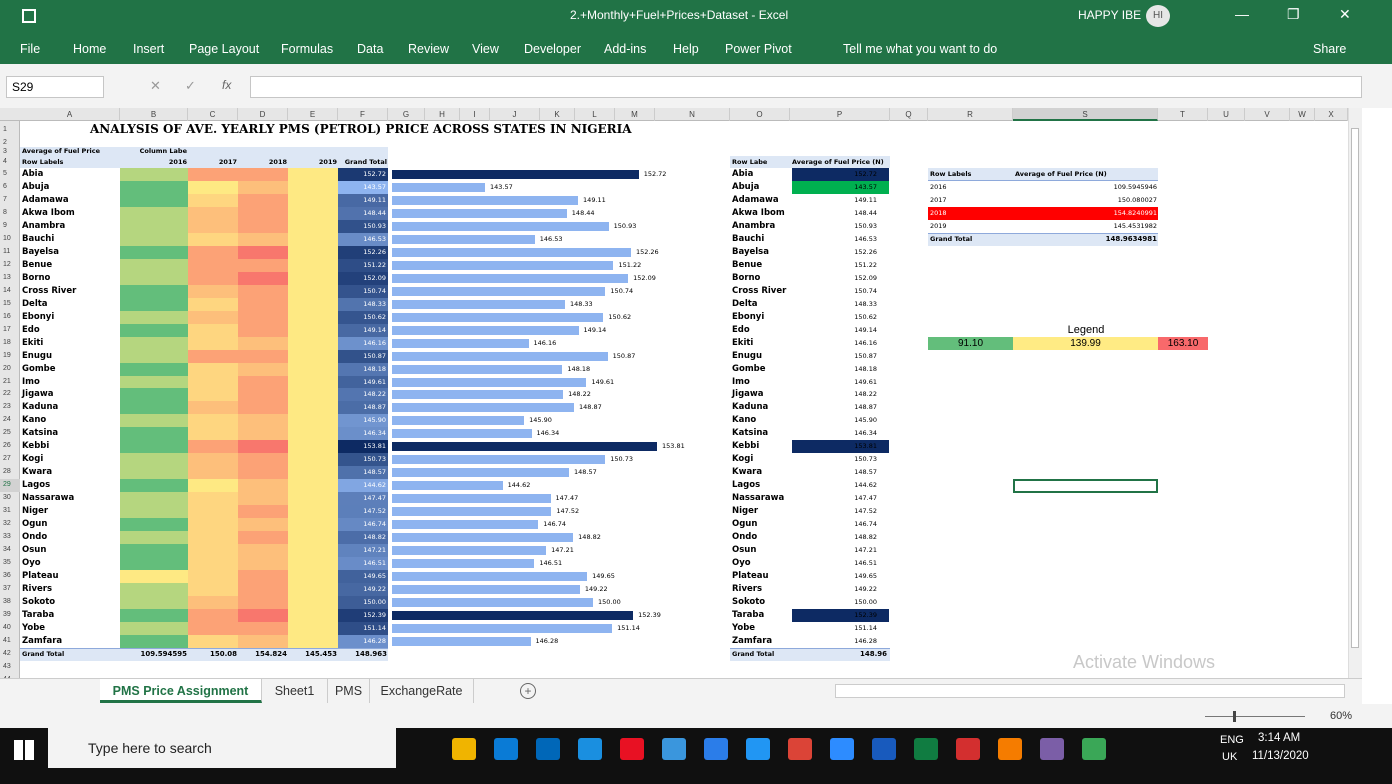 The image size is (1392, 784). Describe the element at coordinates (552, 49) in the screenshot. I see `ribbon-tab: Developer` at that location.